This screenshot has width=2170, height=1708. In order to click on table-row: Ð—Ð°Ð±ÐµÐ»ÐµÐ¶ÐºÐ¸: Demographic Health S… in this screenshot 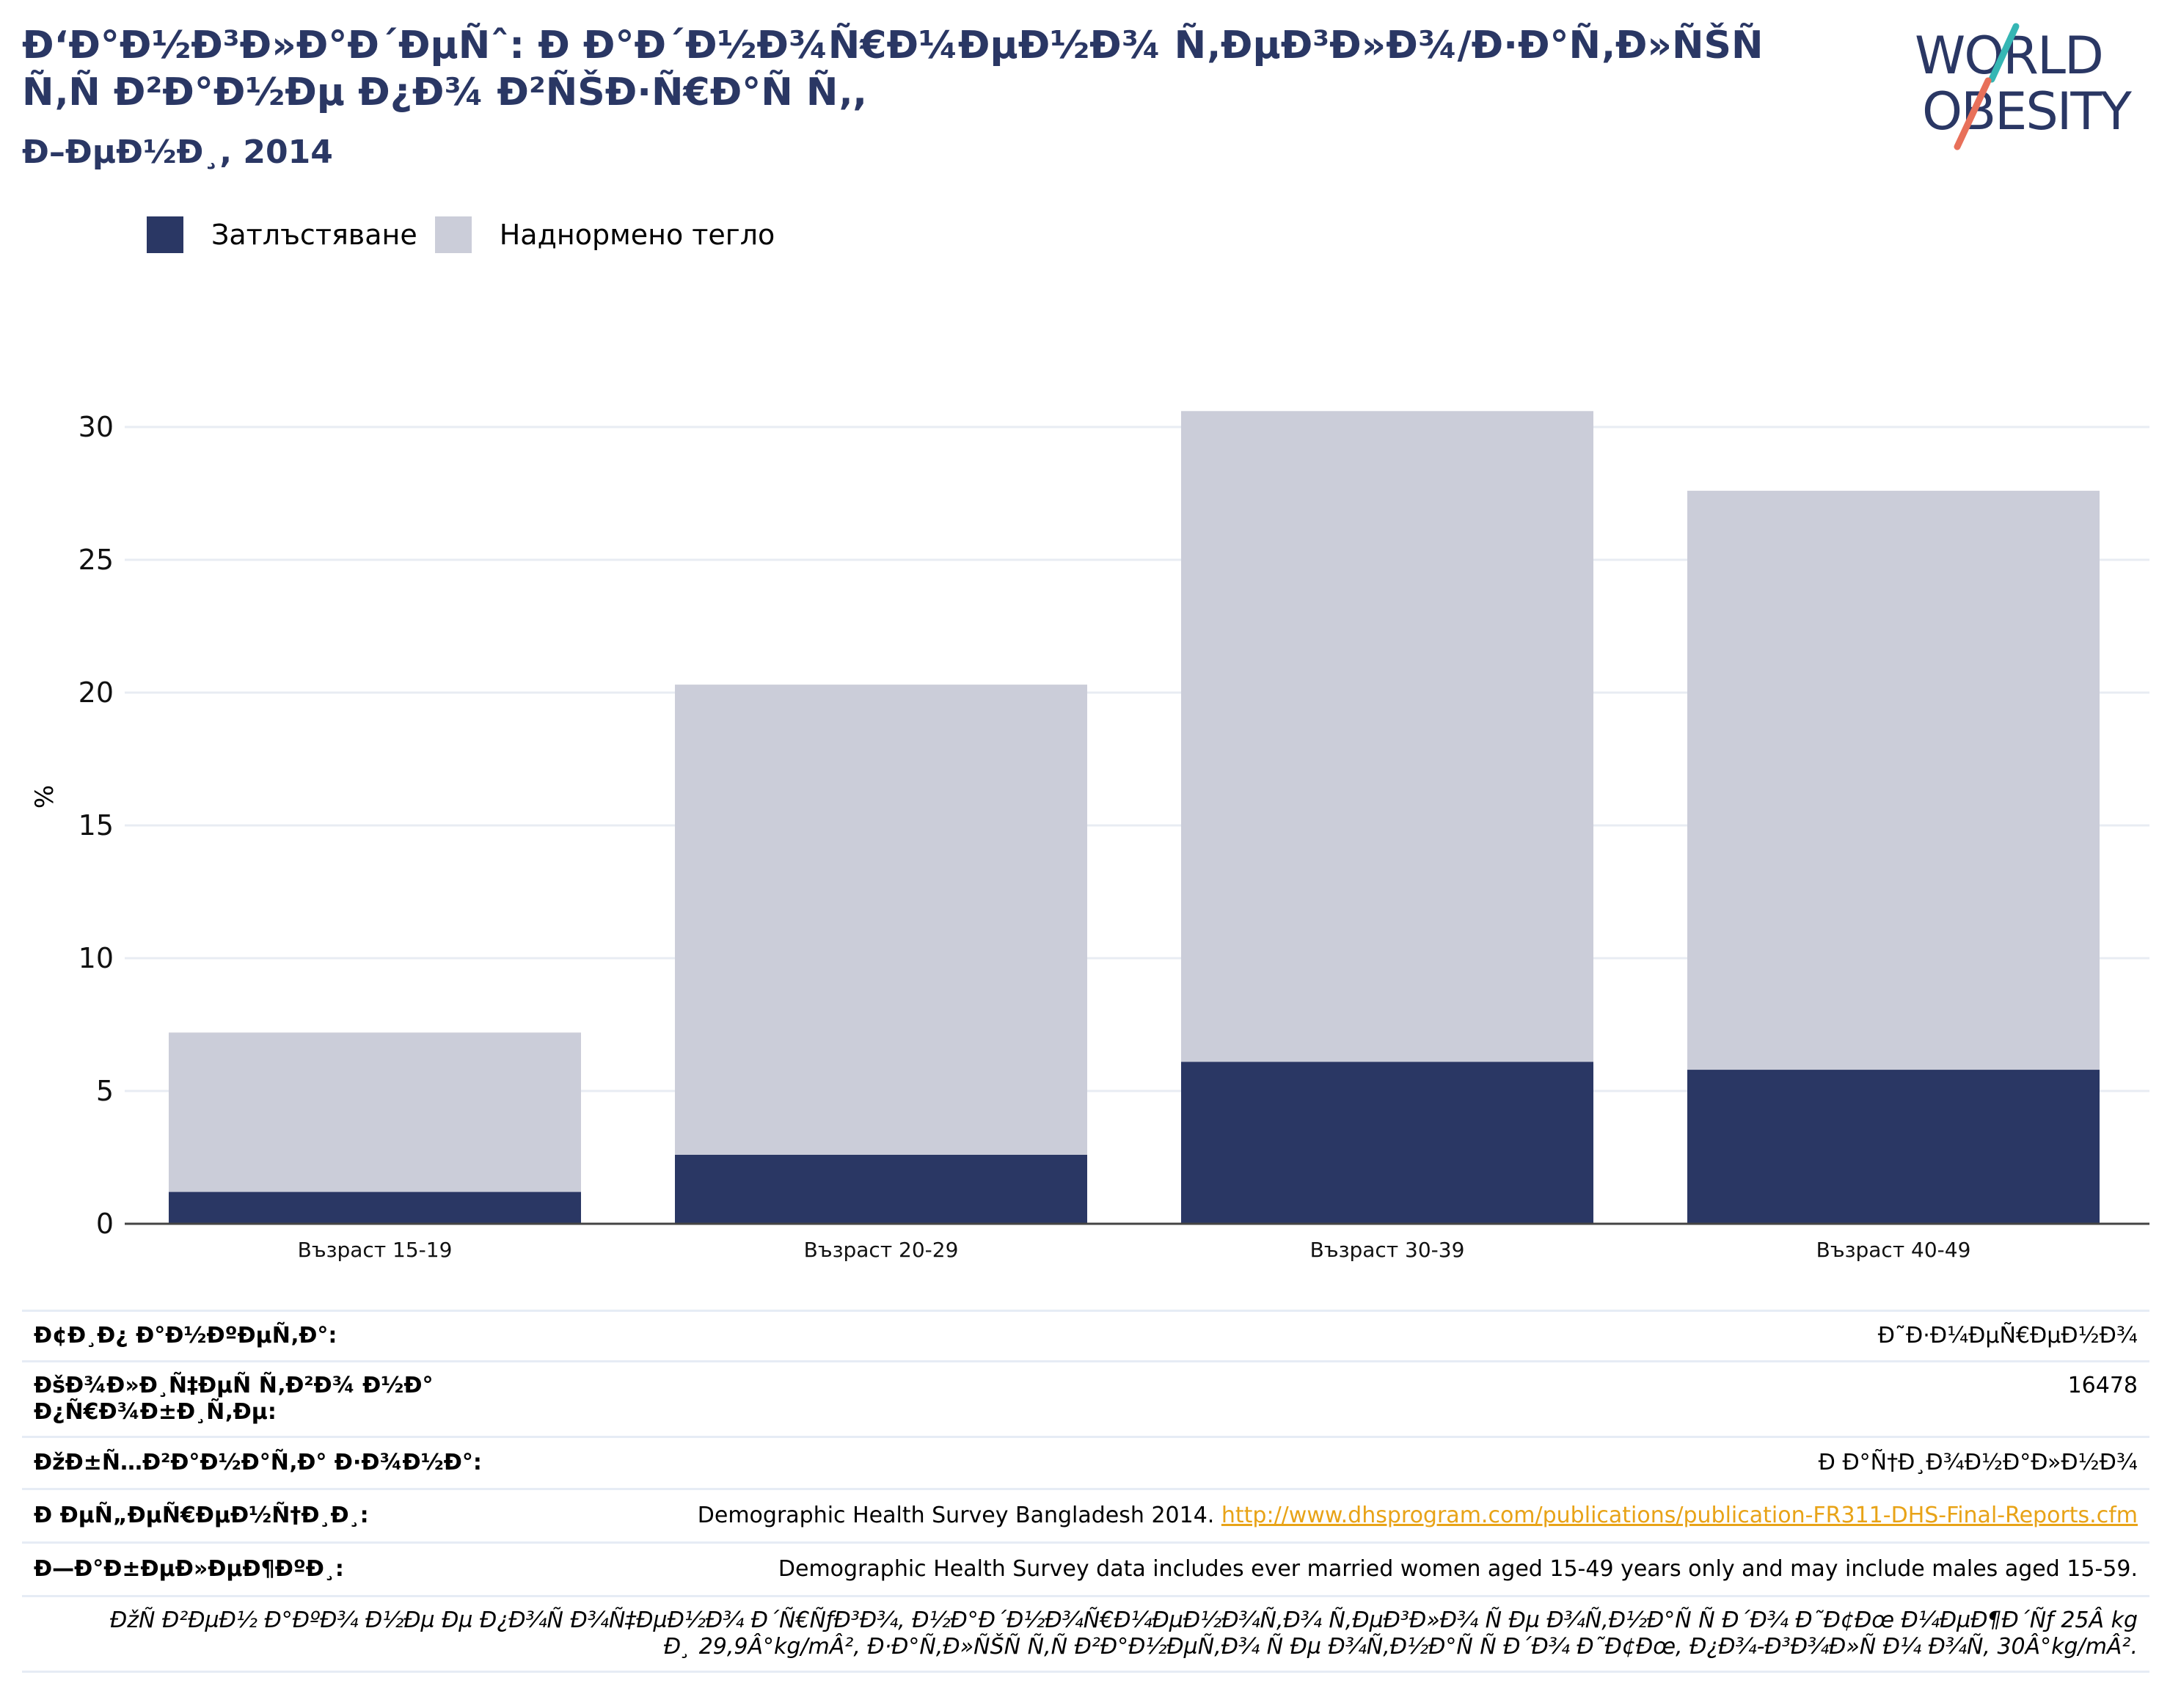, I will do `click(1086, 1568)`.